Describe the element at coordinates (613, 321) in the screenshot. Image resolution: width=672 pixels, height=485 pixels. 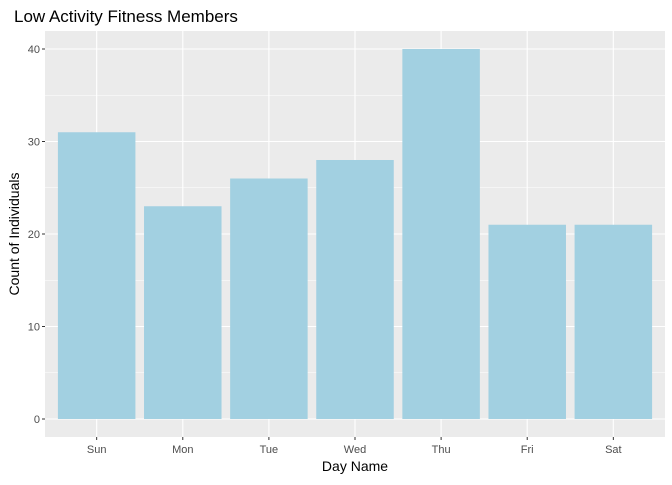
I see `bar-sat` at that location.